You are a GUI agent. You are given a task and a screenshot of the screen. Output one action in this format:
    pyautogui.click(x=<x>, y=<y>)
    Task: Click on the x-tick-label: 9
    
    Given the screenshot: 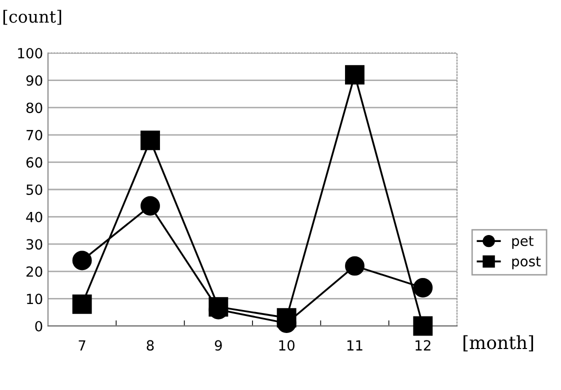 What is the action you would take?
    pyautogui.click(x=218, y=345)
    